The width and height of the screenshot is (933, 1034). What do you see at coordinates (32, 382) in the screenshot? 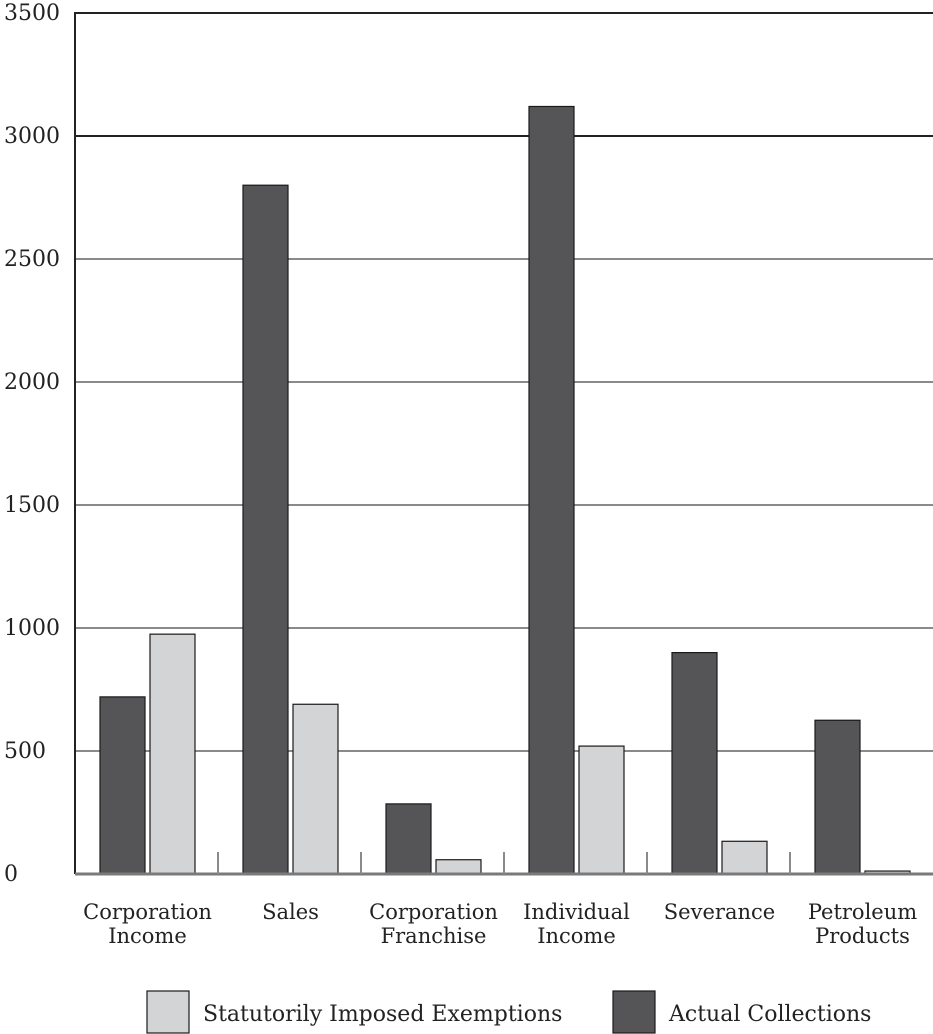
I see `y-tick-label-2000: 2000` at bounding box center [32, 382].